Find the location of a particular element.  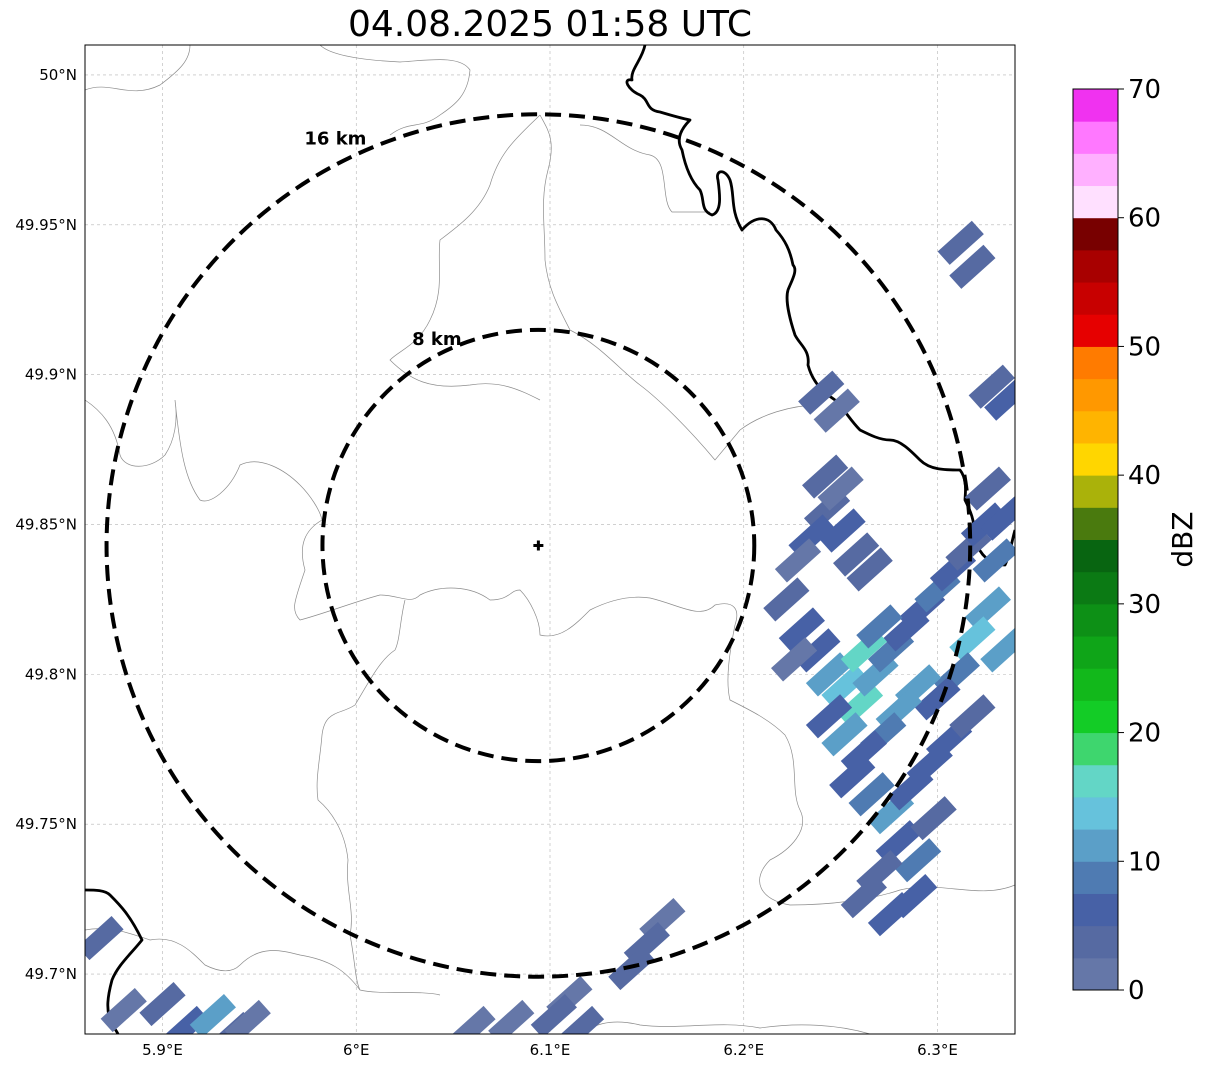

longitude-tick-labels: 5.9°E 6°E 6.1°E 6.2°E 6.3°E is located at coordinates (550, 1050).